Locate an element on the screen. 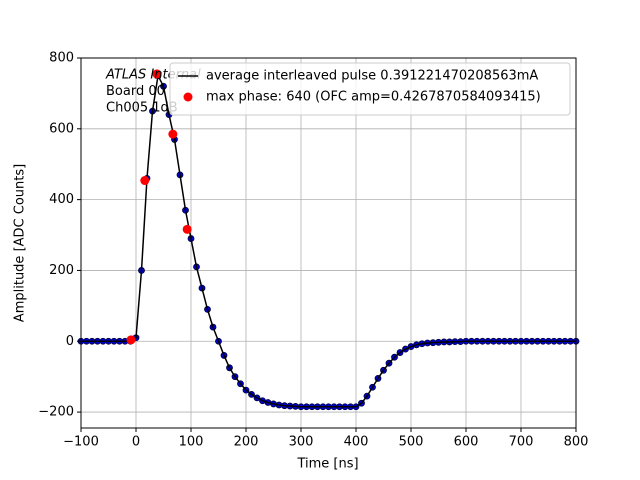  y-tick-label: 200 is located at coordinates (61, 270).